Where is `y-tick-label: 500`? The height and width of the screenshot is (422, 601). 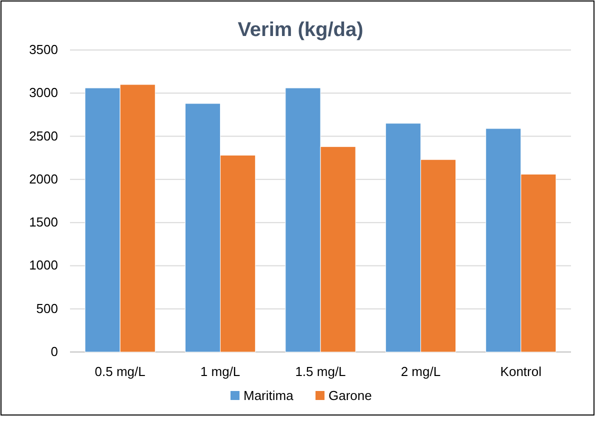 y-tick-label: 500 is located at coordinates (47, 308).